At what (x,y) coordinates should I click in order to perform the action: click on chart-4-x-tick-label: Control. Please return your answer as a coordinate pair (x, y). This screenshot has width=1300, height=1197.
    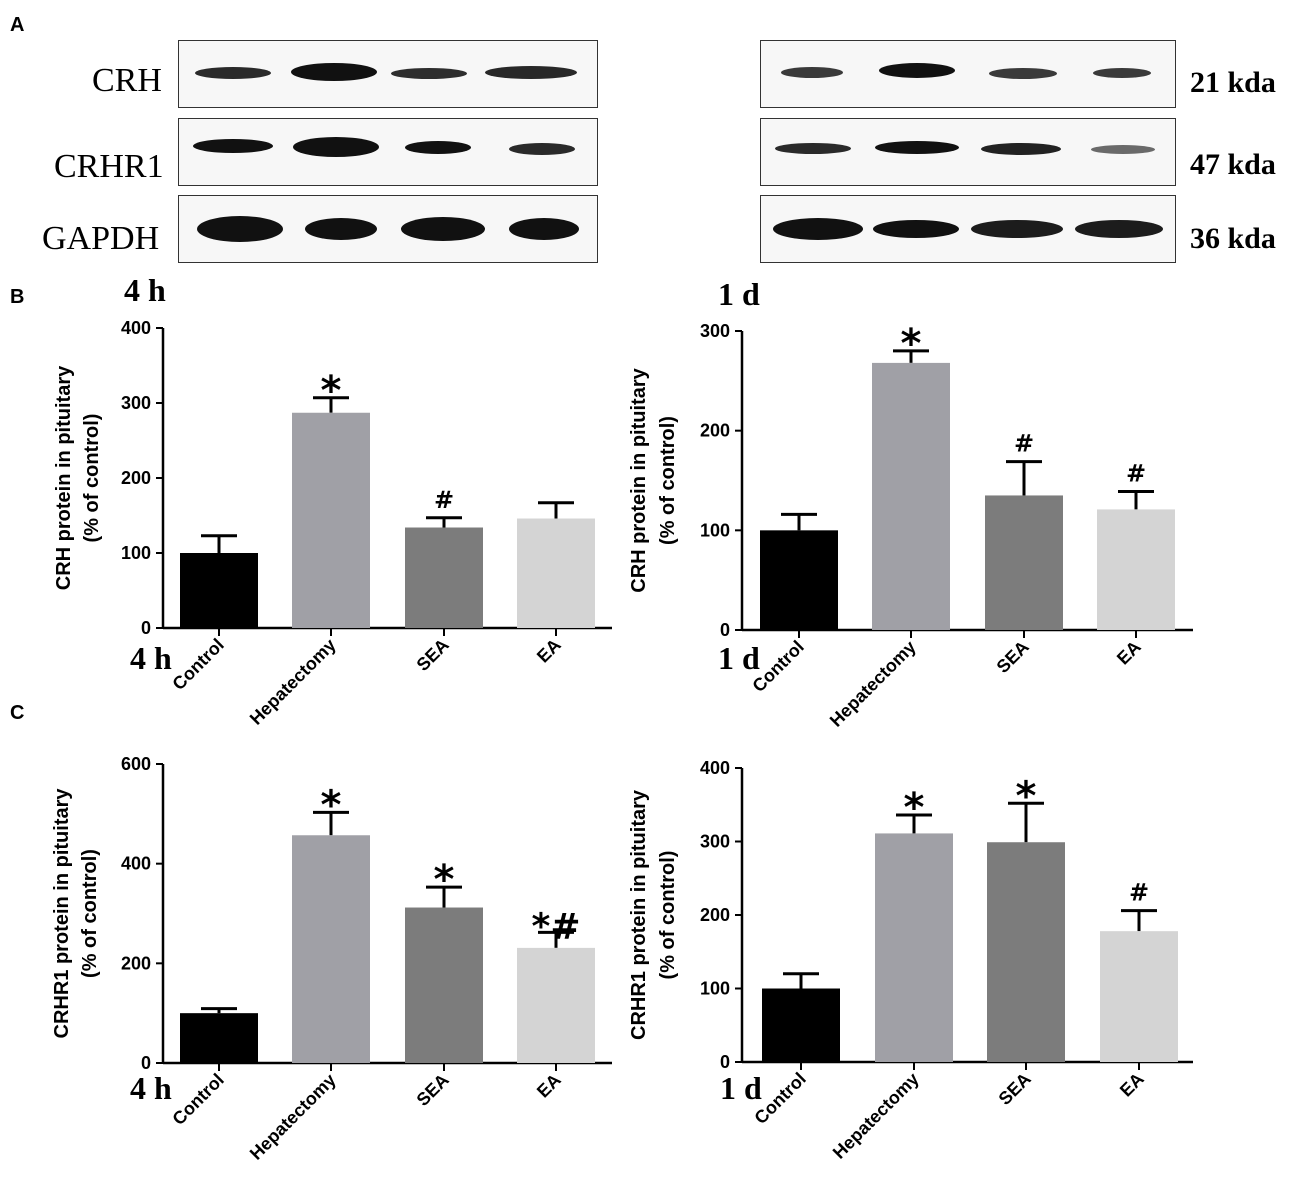
    Looking at the image, I should click on (779, 1098).